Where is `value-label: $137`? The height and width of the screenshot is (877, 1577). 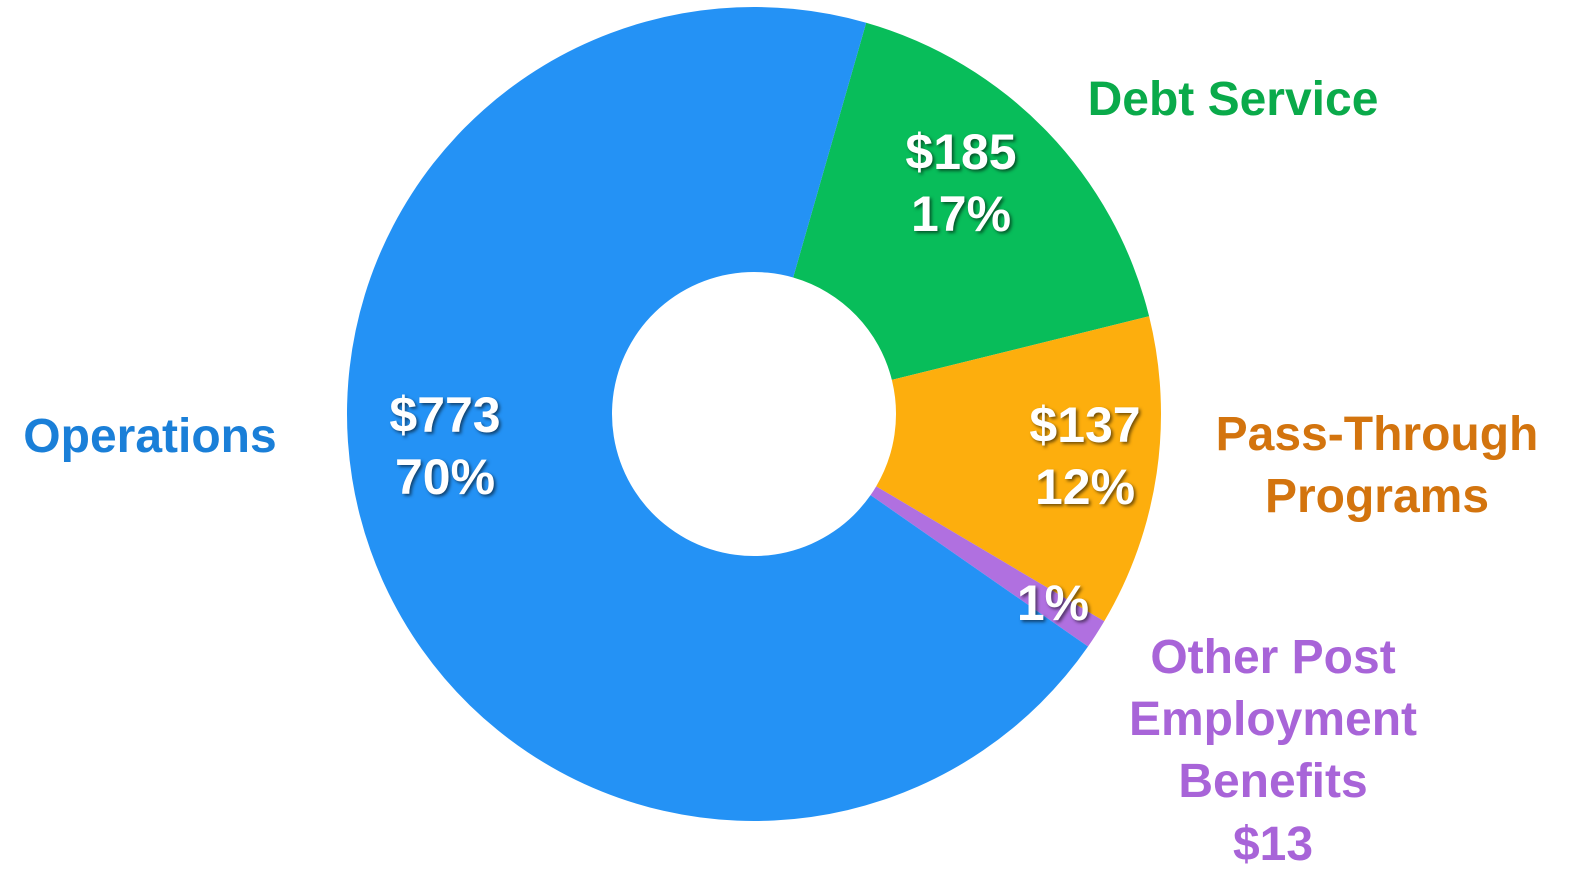
value-label: $137 is located at coordinates (1085, 425).